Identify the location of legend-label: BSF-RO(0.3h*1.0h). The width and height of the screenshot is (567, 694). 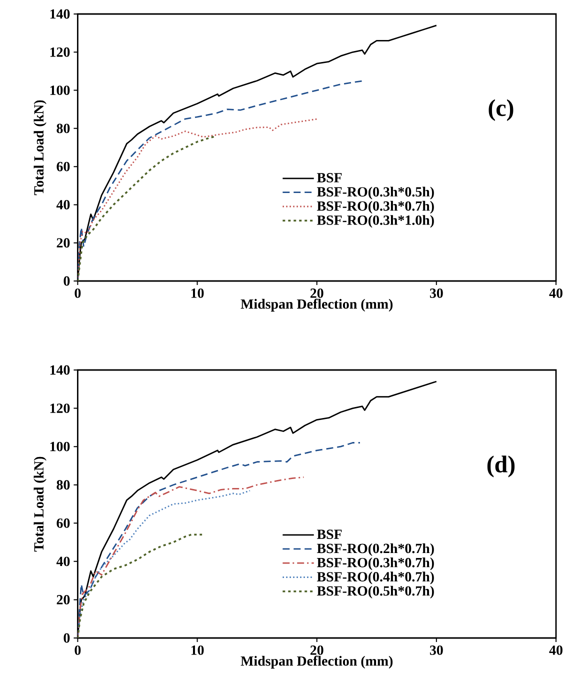
(375, 221).